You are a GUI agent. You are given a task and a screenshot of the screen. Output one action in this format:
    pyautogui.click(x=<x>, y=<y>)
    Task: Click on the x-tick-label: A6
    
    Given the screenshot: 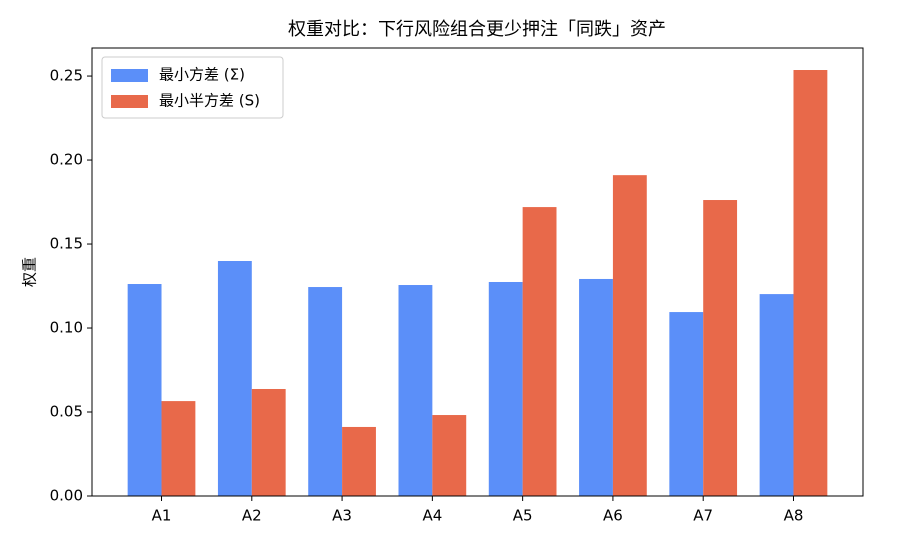 What is the action you would take?
    pyautogui.click(x=613, y=516)
    